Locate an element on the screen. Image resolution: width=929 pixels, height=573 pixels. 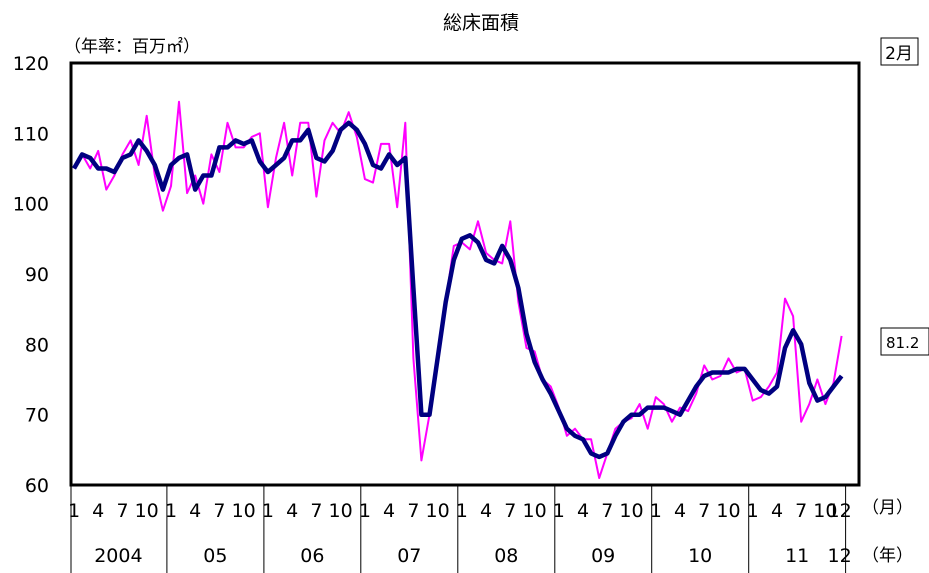
y-axis-ticks: 60 70 80 90 100 110 120 is located at coordinates (31, 275).